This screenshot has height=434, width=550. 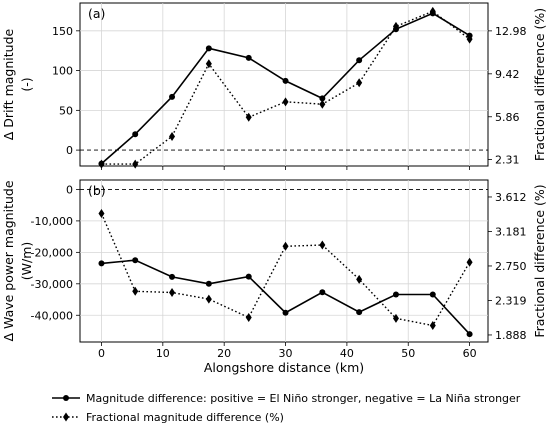 What do you see at coordinates (511, 231) in the screenshot?
I see `y-tick-label-right: 3.181` at bounding box center [511, 231].